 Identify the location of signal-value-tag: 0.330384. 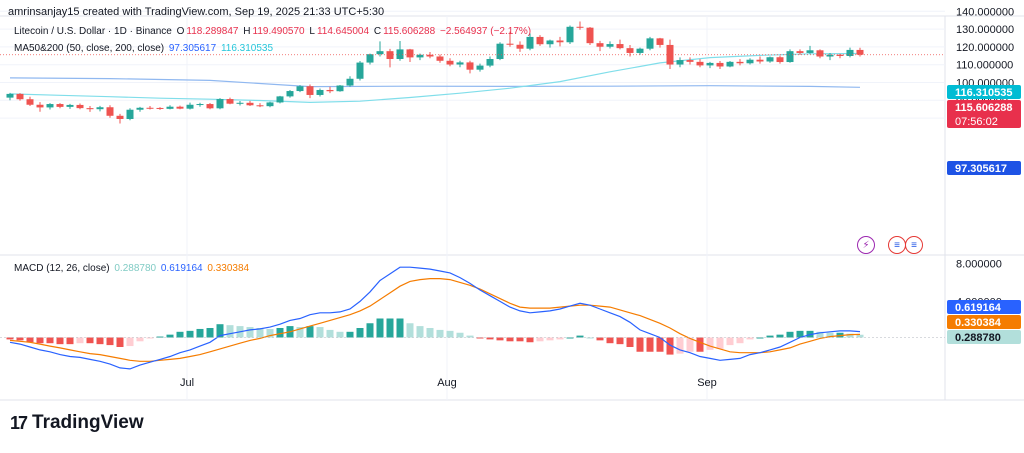
(984, 322).